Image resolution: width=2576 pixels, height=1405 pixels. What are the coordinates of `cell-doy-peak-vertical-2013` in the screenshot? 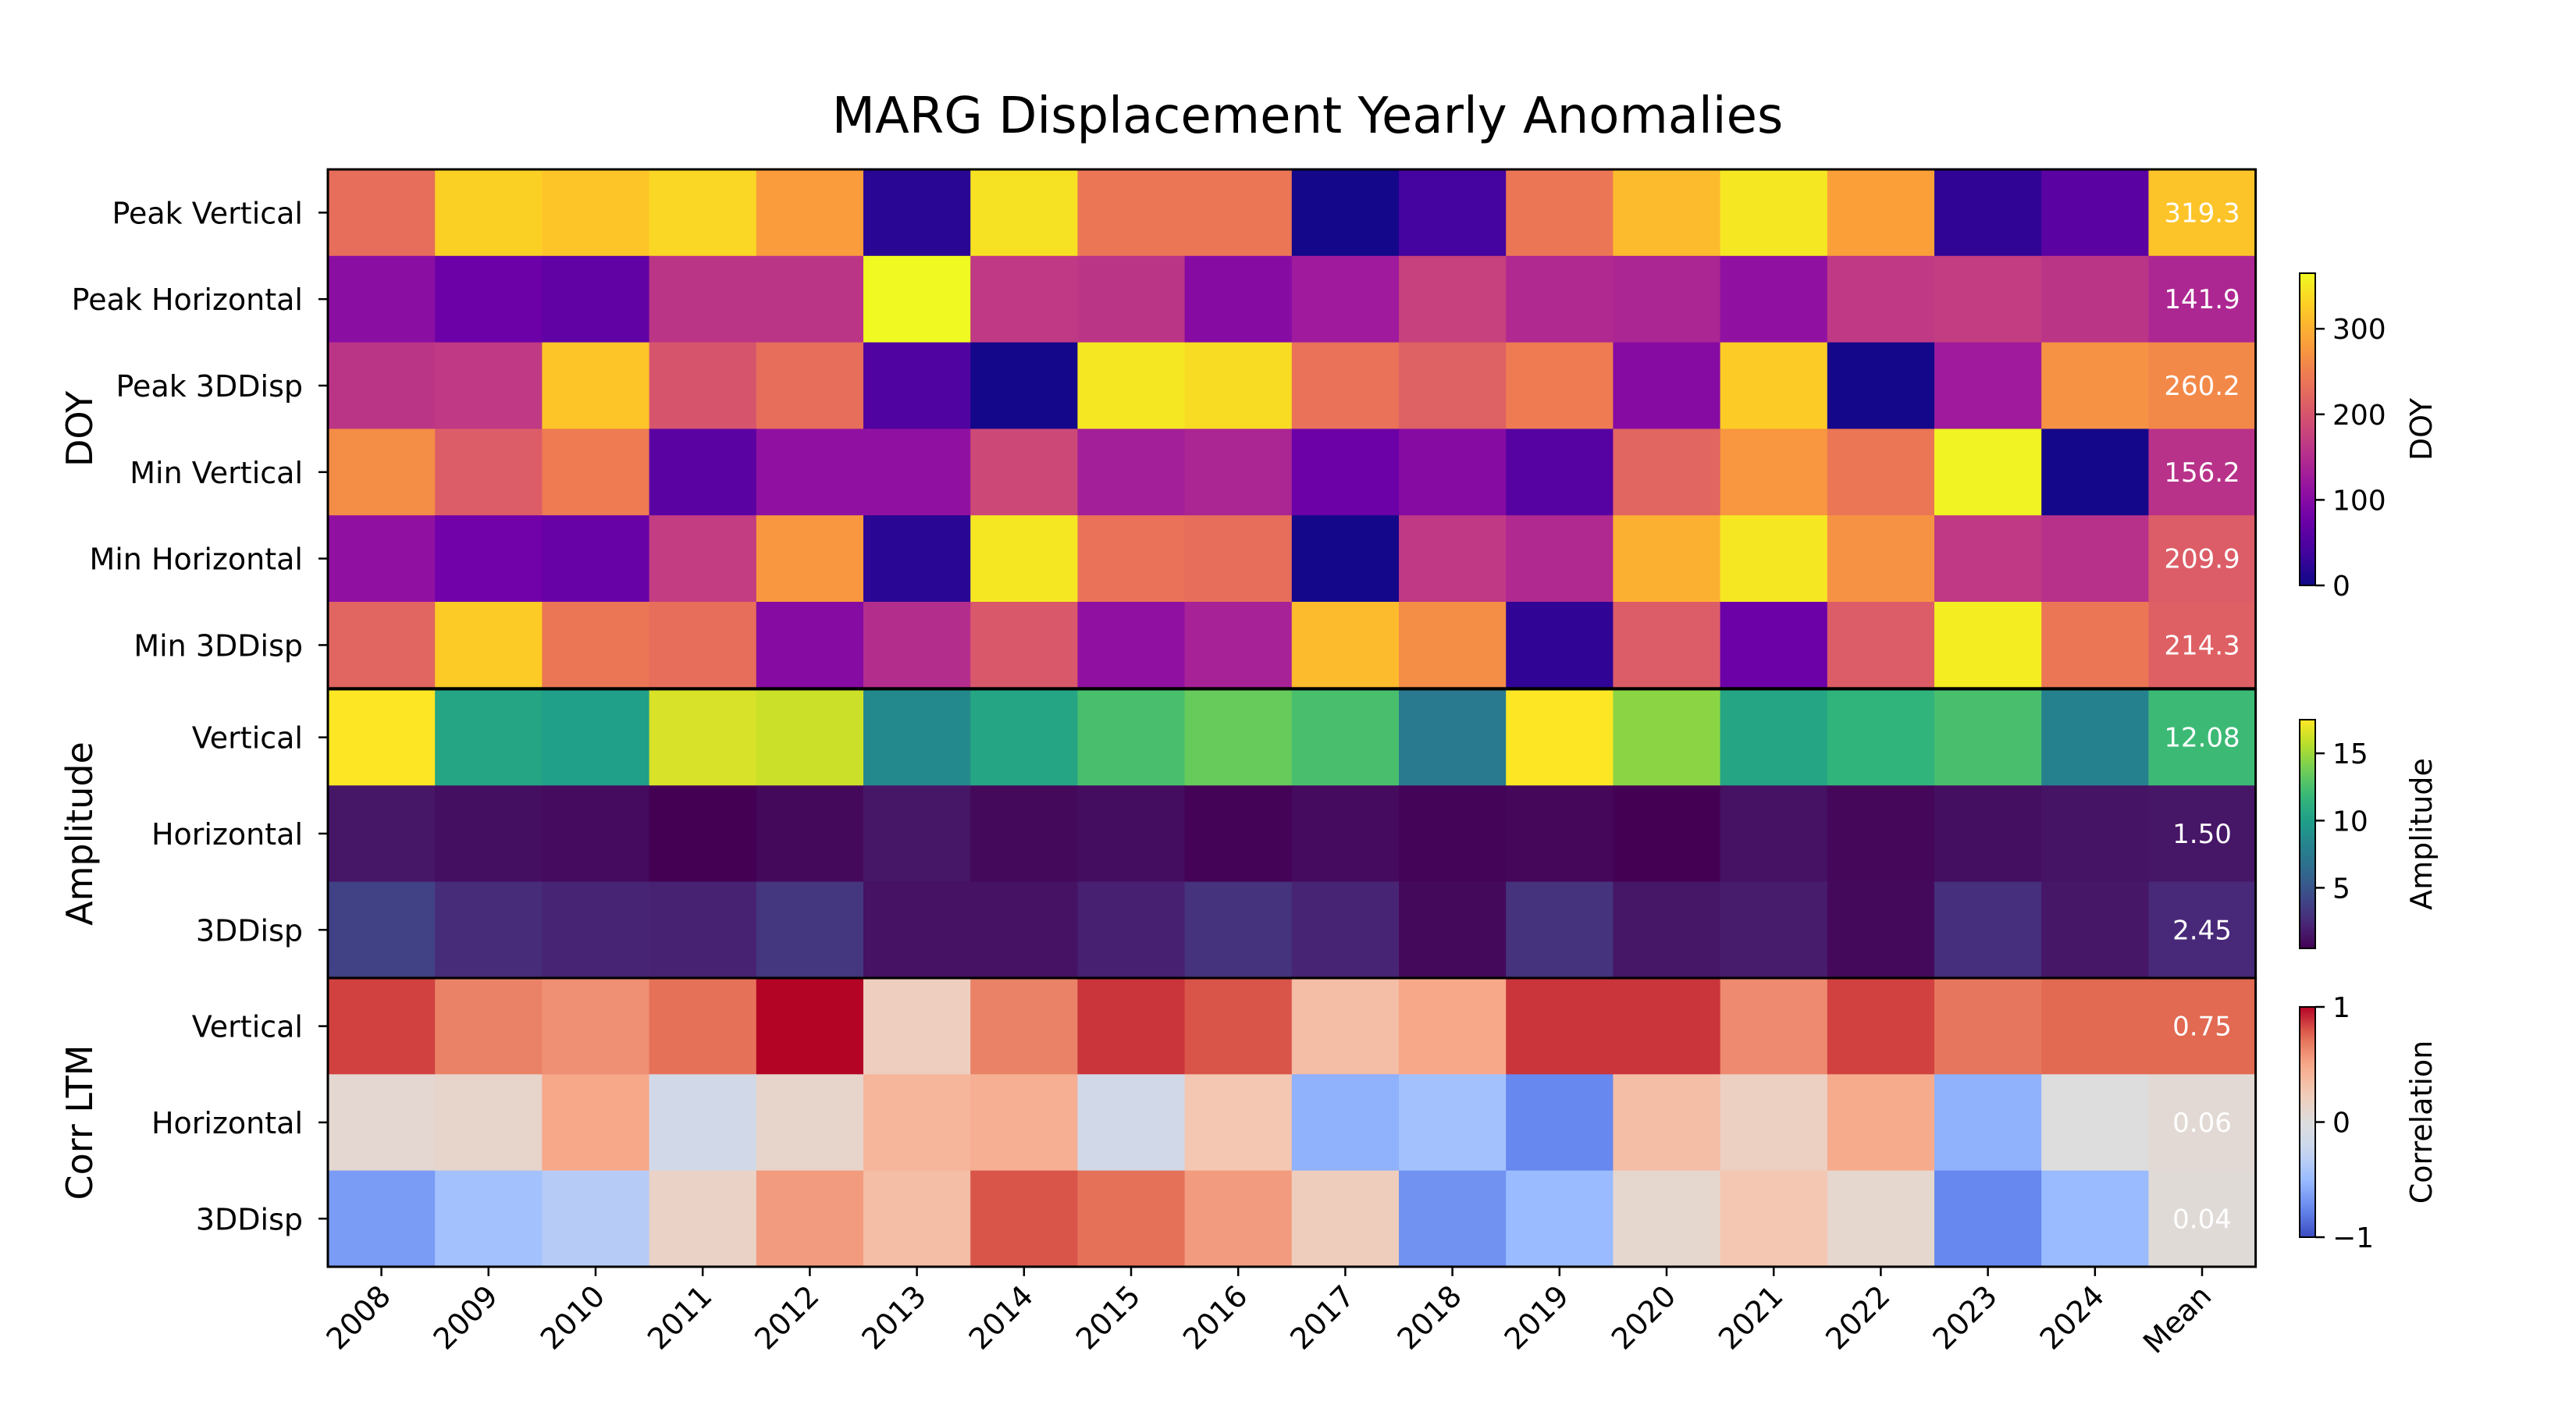 It's located at (917, 213).